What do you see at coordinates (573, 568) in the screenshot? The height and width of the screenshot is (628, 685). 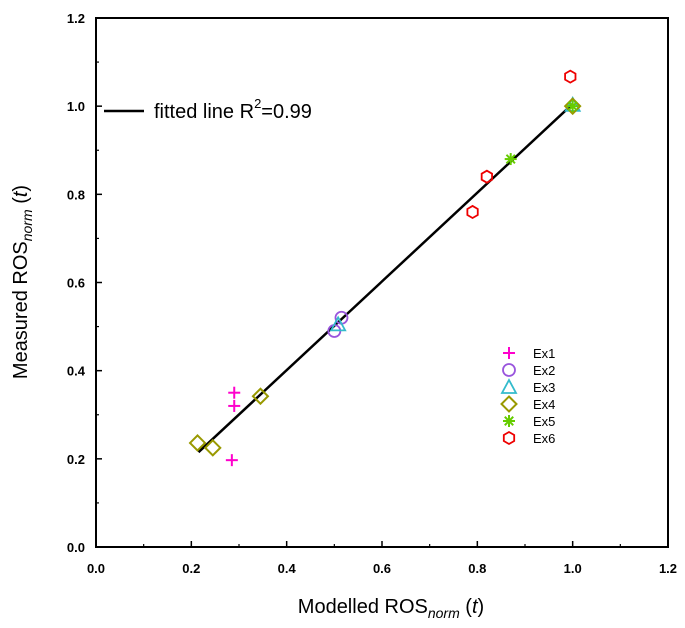 I see `x-tick-label: 1.0` at bounding box center [573, 568].